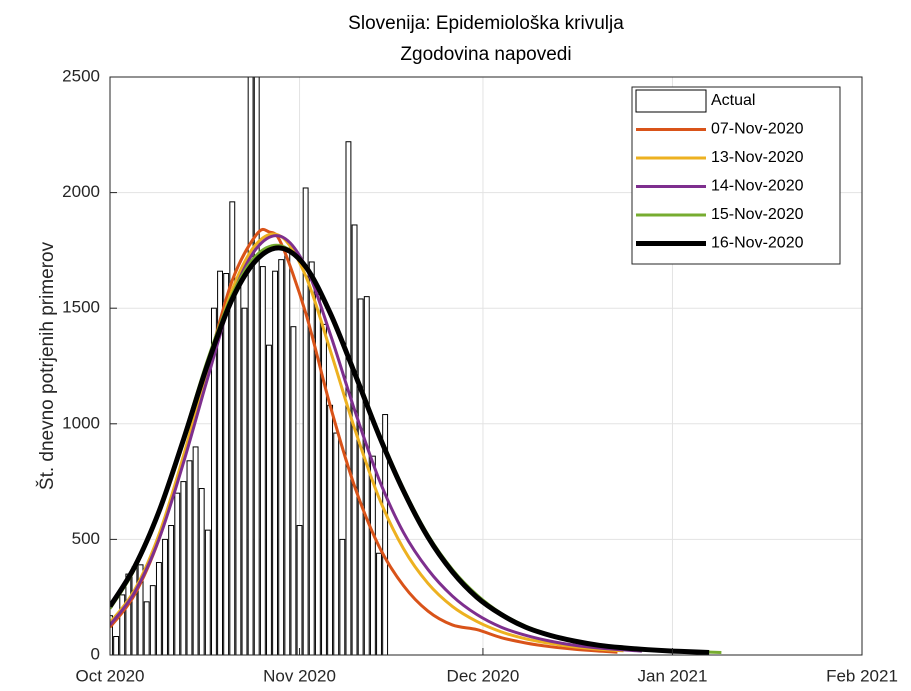 The image size is (911, 691). What do you see at coordinates (671, 101) in the screenshot?
I see `legend-swatch` at bounding box center [671, 101].